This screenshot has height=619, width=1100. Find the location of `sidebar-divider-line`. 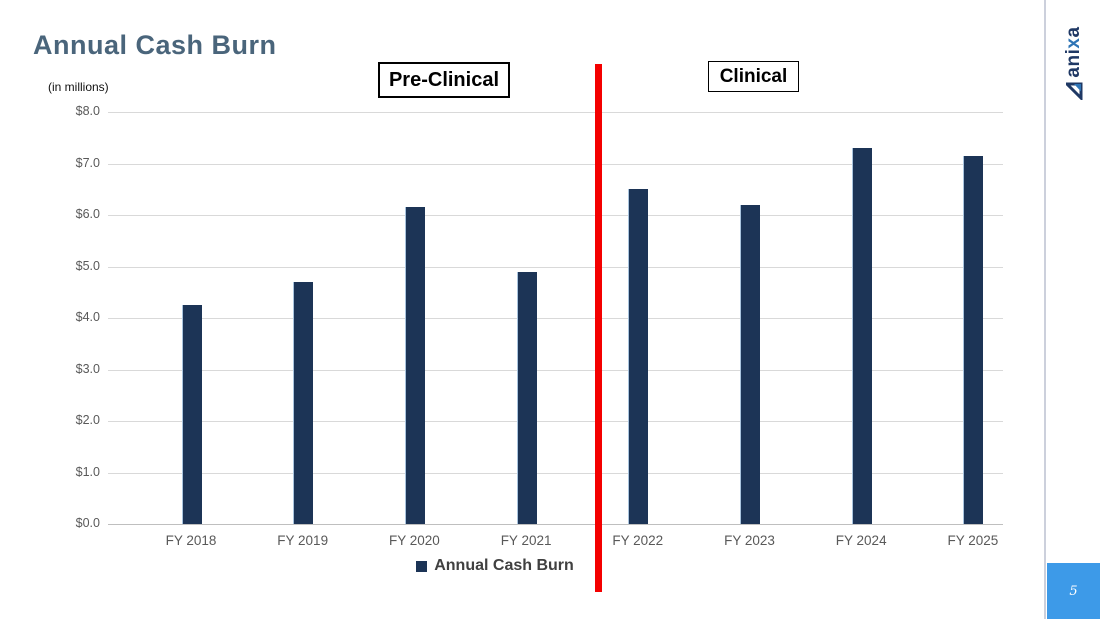

sidebar-divider-line is located at coordinates (1045, 309).